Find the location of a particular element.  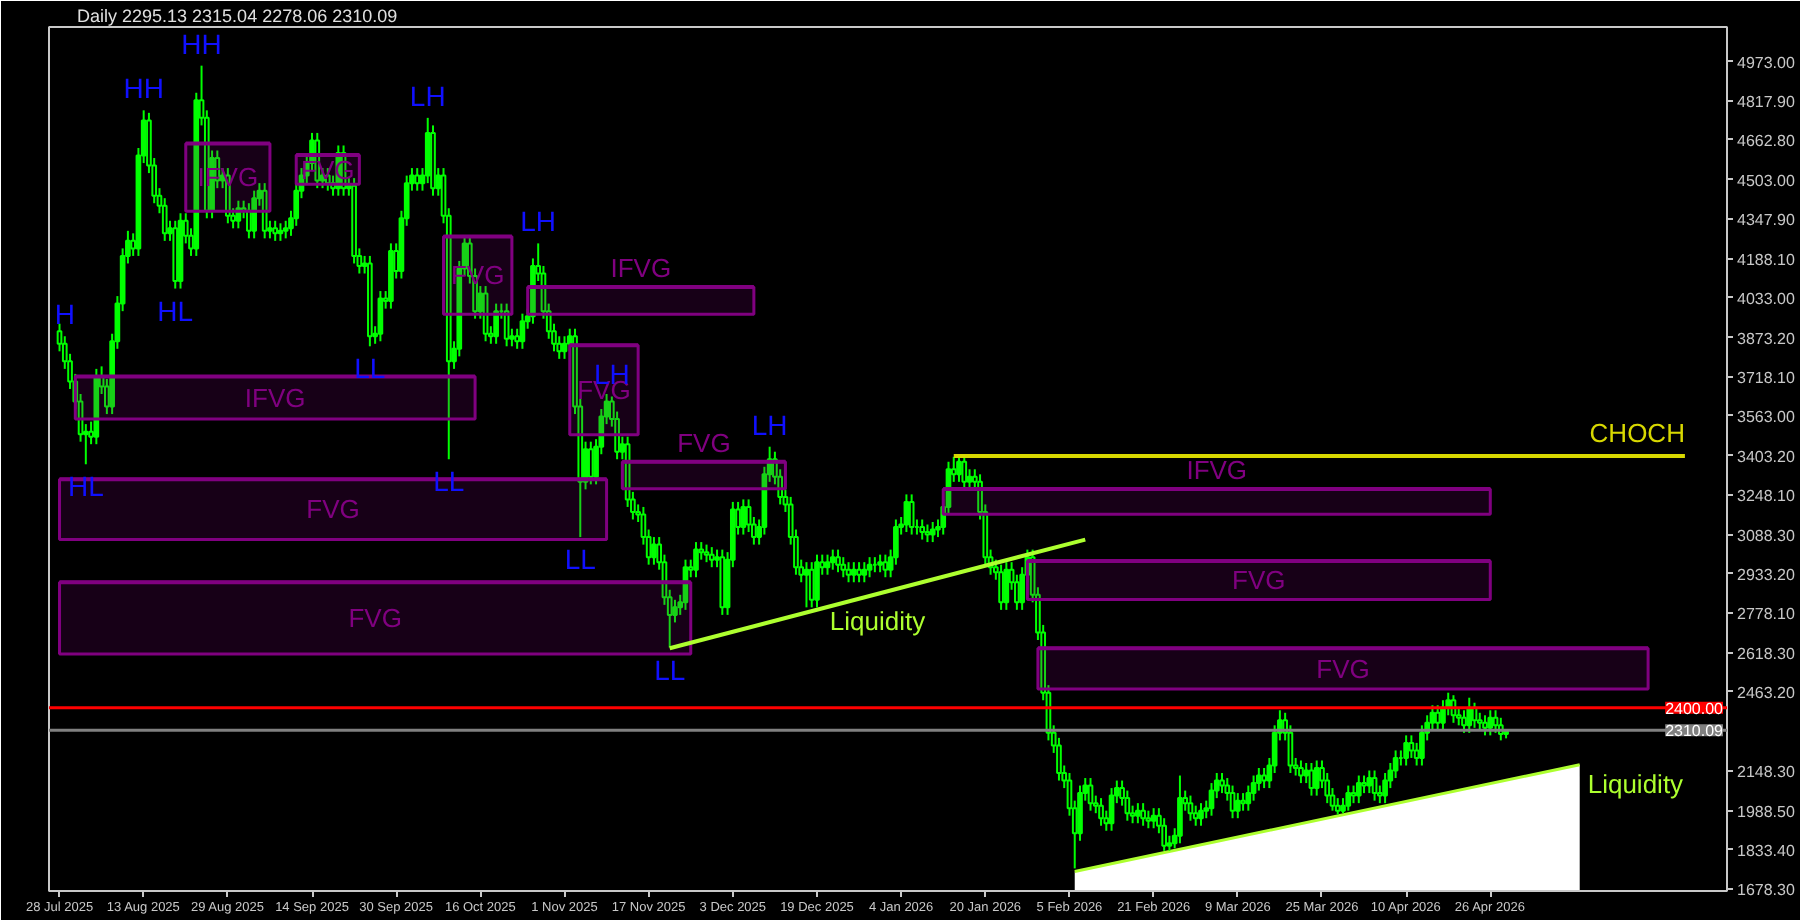

y-tick-label: 1988.50 is located at coordinates (1766, 812).